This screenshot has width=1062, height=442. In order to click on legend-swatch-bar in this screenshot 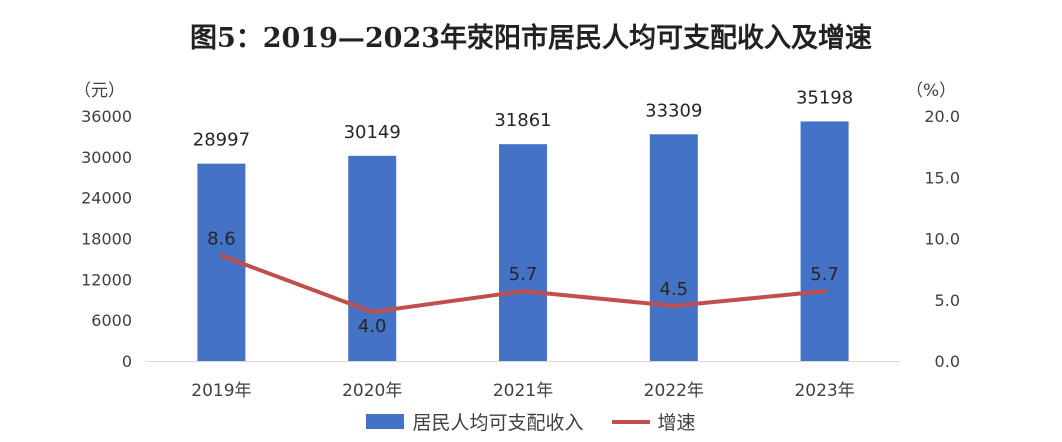, I will do `click(385, 421)`.